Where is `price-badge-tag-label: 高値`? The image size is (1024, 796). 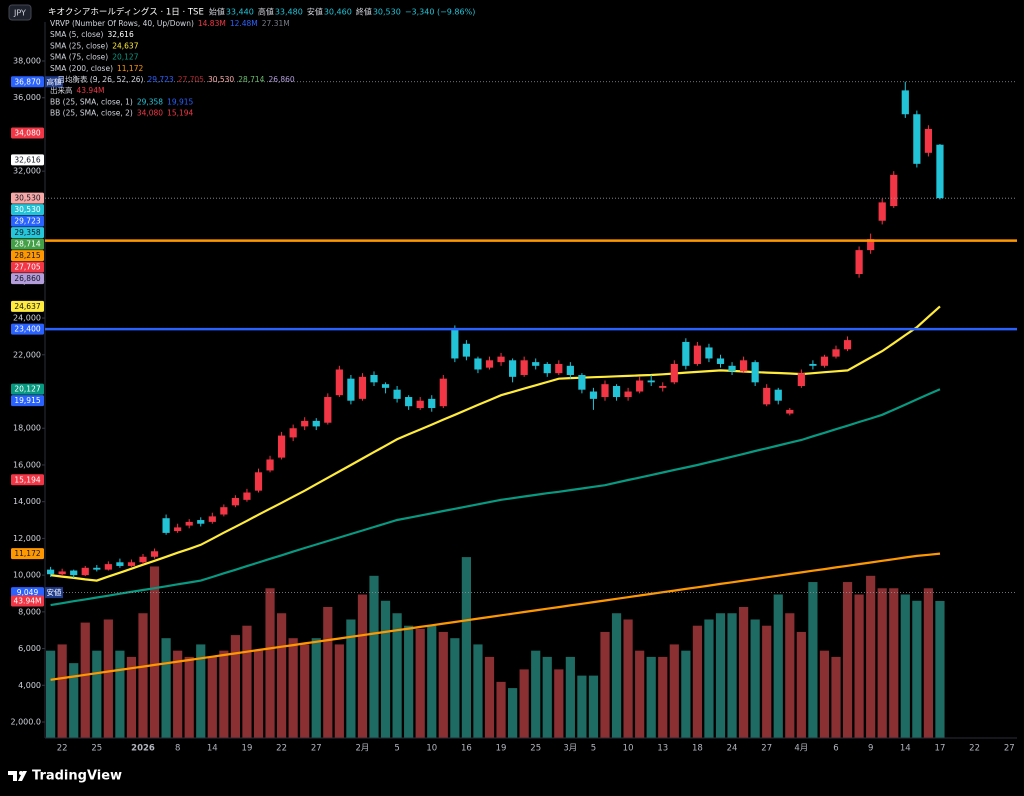
price-badge-tag-label: 高値 is located at coordinates (54, 81).